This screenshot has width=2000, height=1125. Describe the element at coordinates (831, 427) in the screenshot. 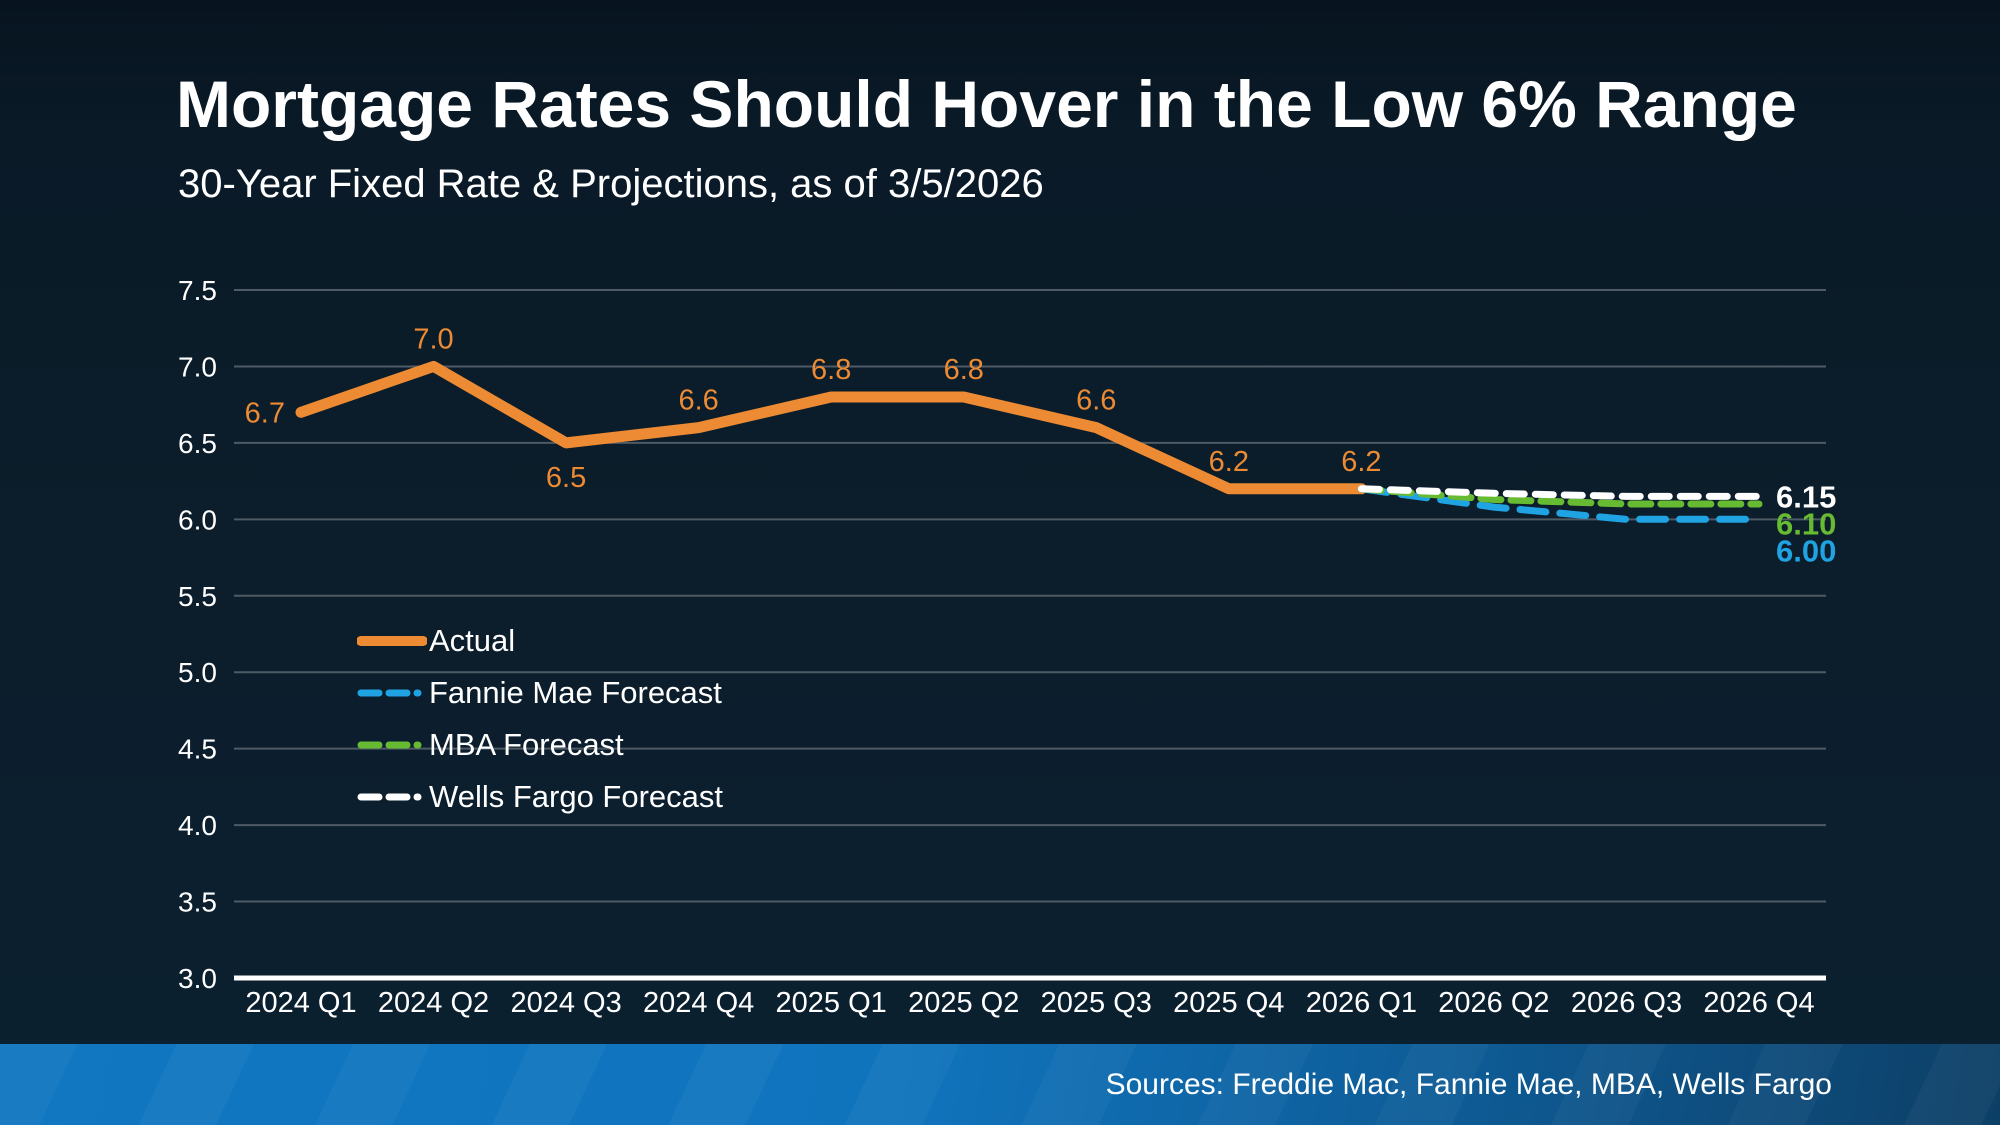

I see `series-line-actual` at that location.